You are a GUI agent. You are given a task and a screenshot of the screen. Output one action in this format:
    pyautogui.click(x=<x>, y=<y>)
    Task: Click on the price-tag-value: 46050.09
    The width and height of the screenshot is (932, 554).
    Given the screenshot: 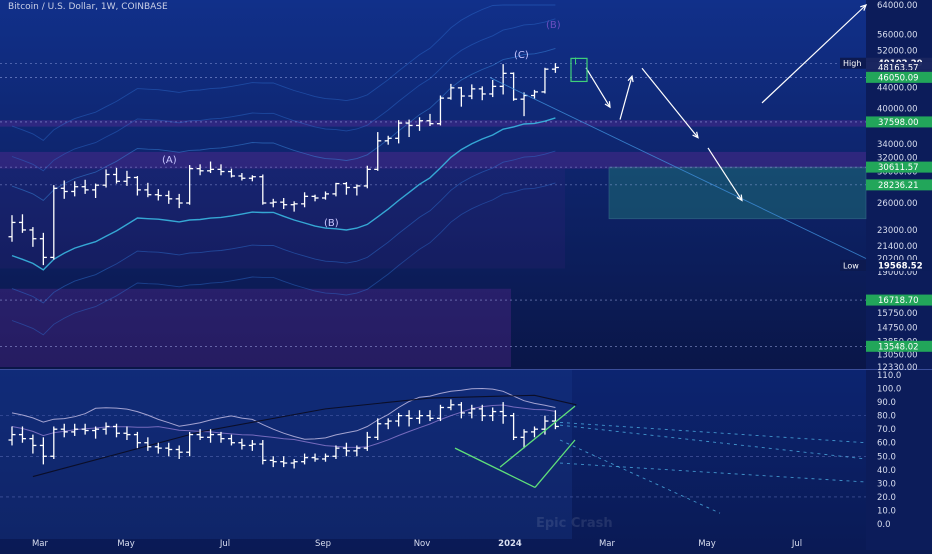 What is the action you would take?
    pyautogui.click(x=898, y=78)
    